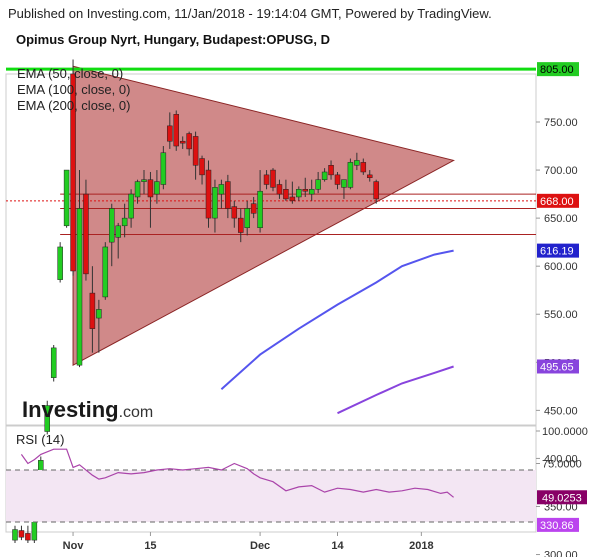 This screenshot has height=557, width=600. I want to click on rsi-band, so click(271, 496).